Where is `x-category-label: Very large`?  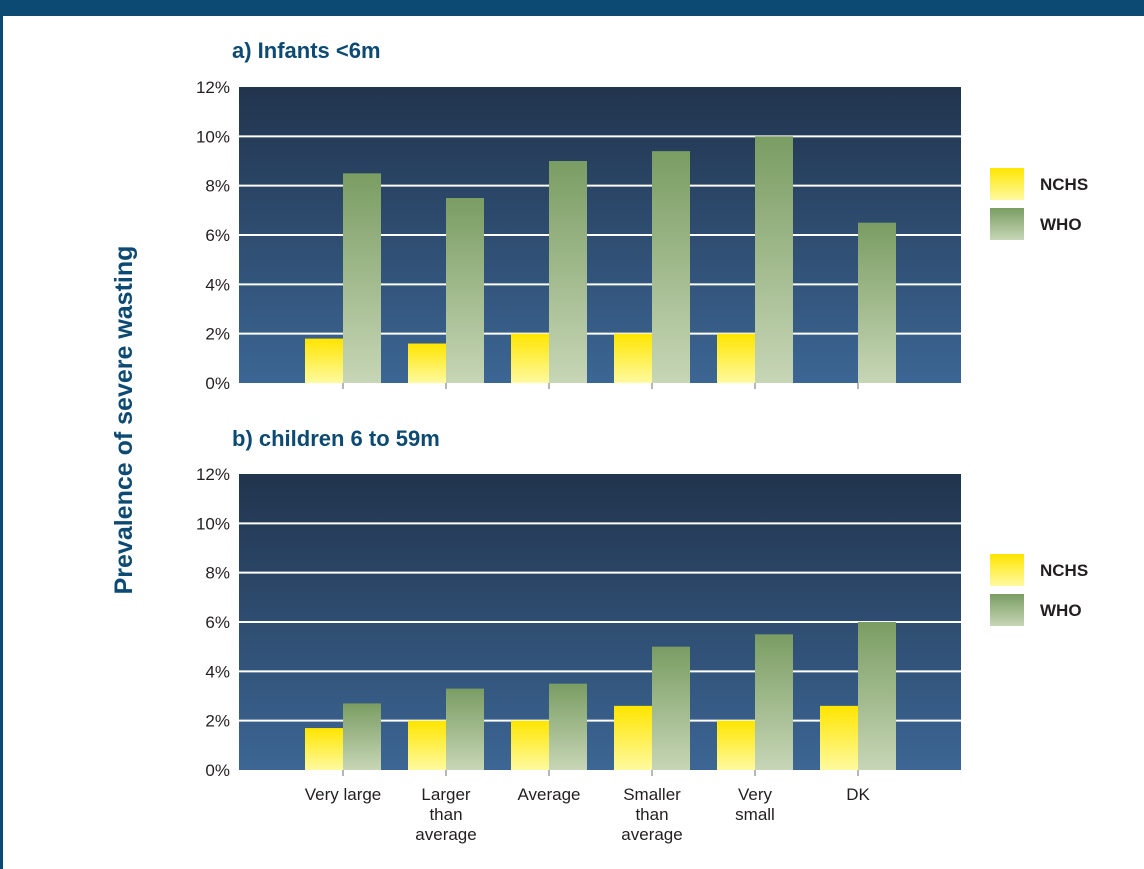 x-category-label: Very large is located at coordinates (343, 794).